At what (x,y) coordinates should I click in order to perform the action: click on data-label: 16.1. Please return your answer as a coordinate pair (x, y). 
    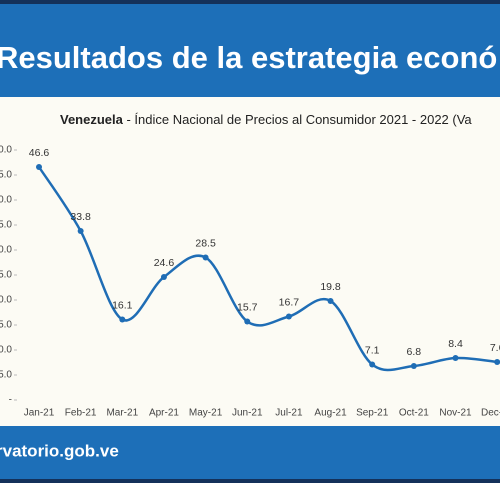
    Looking at the image, I should click on (122, 305).